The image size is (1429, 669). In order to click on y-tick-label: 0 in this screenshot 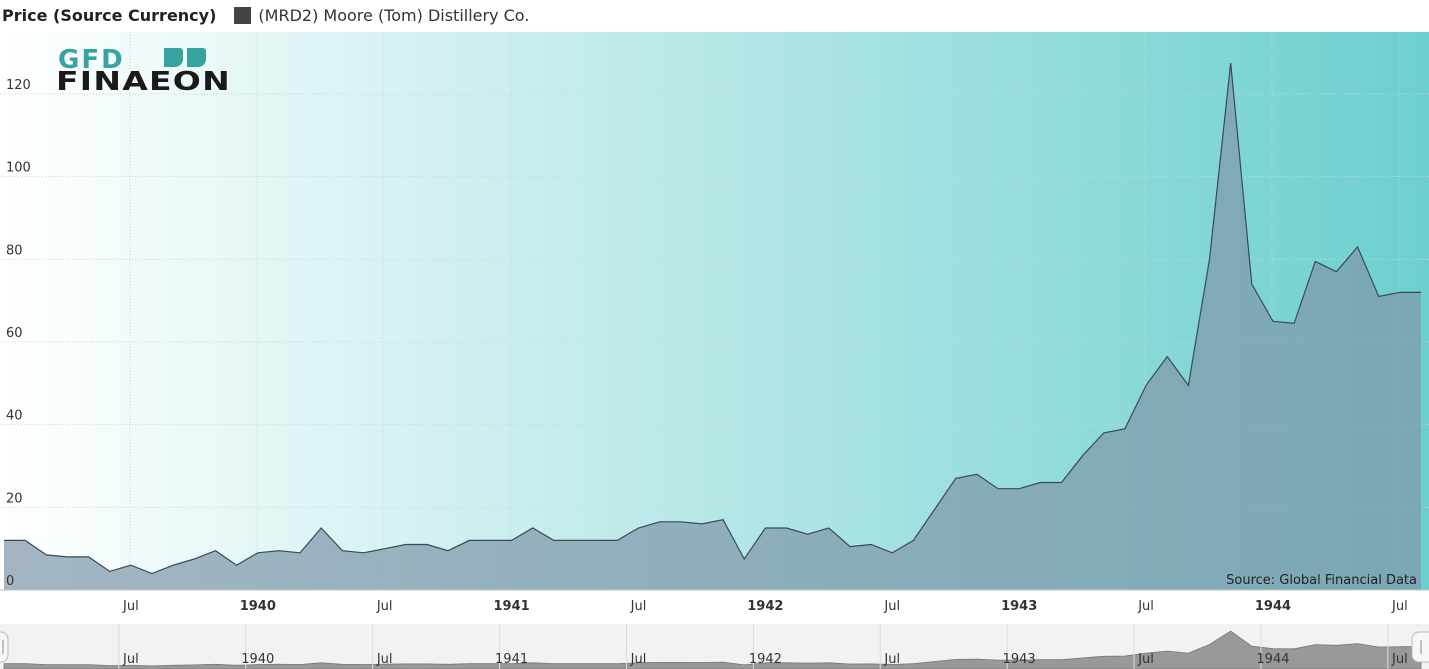, I will do `click(10, 581)`.